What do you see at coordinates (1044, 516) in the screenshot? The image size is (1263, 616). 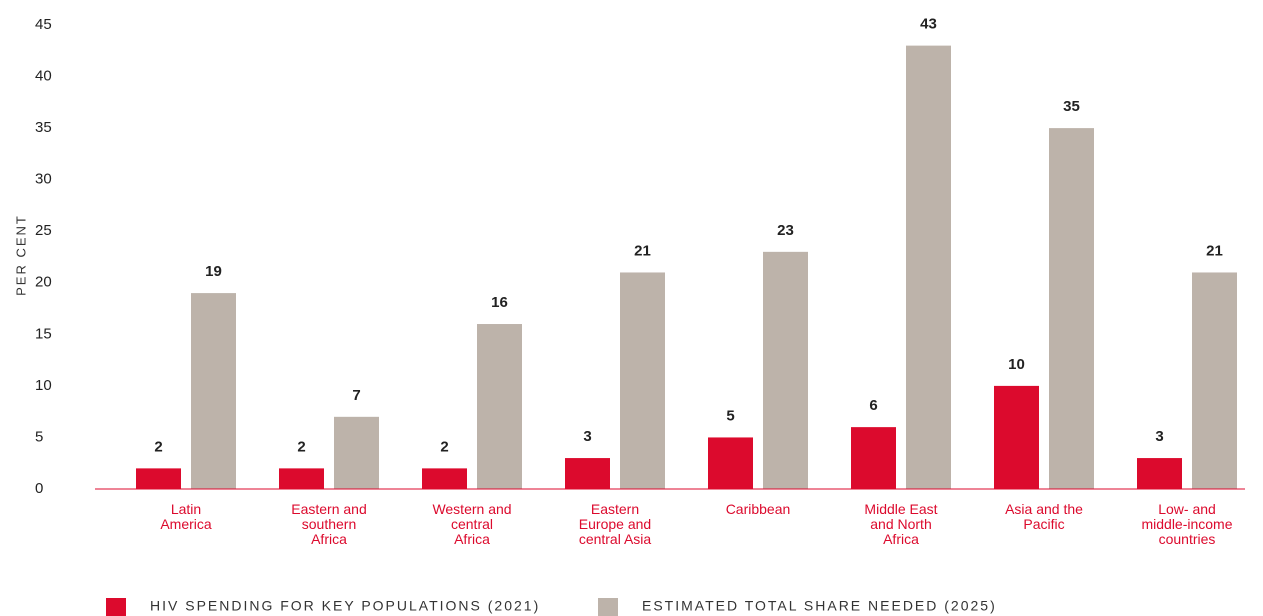 I see `x-tick-label: Asia and the Pacific` at bounding box center [1044, 516].